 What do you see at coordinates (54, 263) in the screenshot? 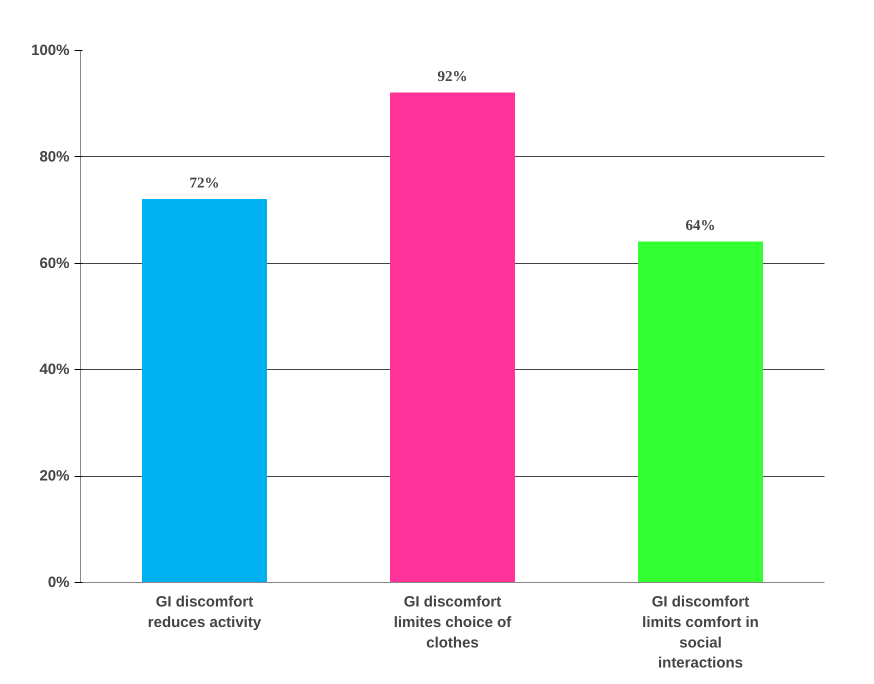
I see `y-tick-label: 60%` at bounding box center [54, 263].